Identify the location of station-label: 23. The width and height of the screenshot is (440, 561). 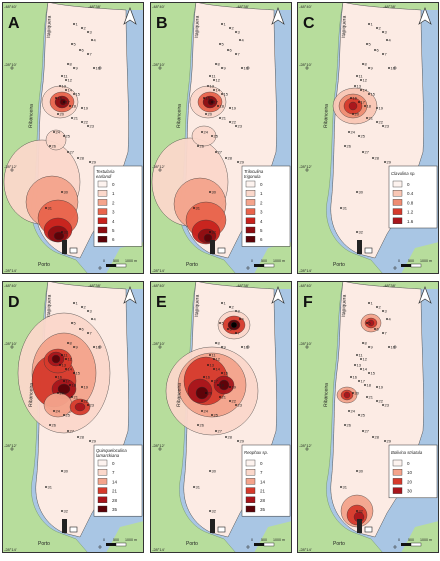
(92, 405).